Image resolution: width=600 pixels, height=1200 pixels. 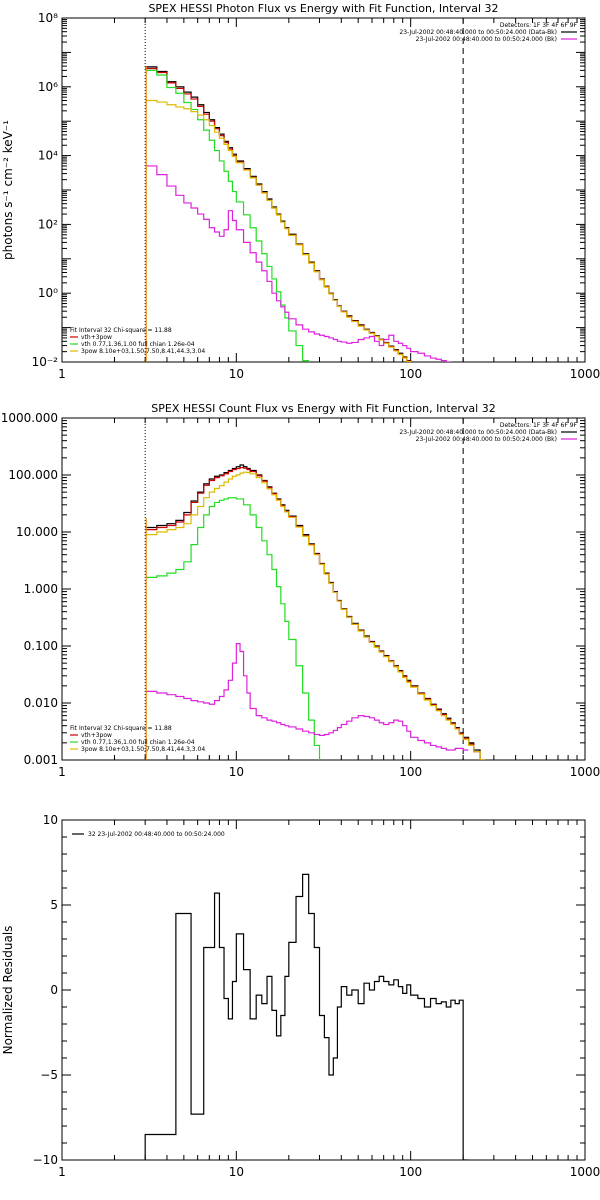 I want to click on y-tick-label: 0.001, so click(x=41, y=760).